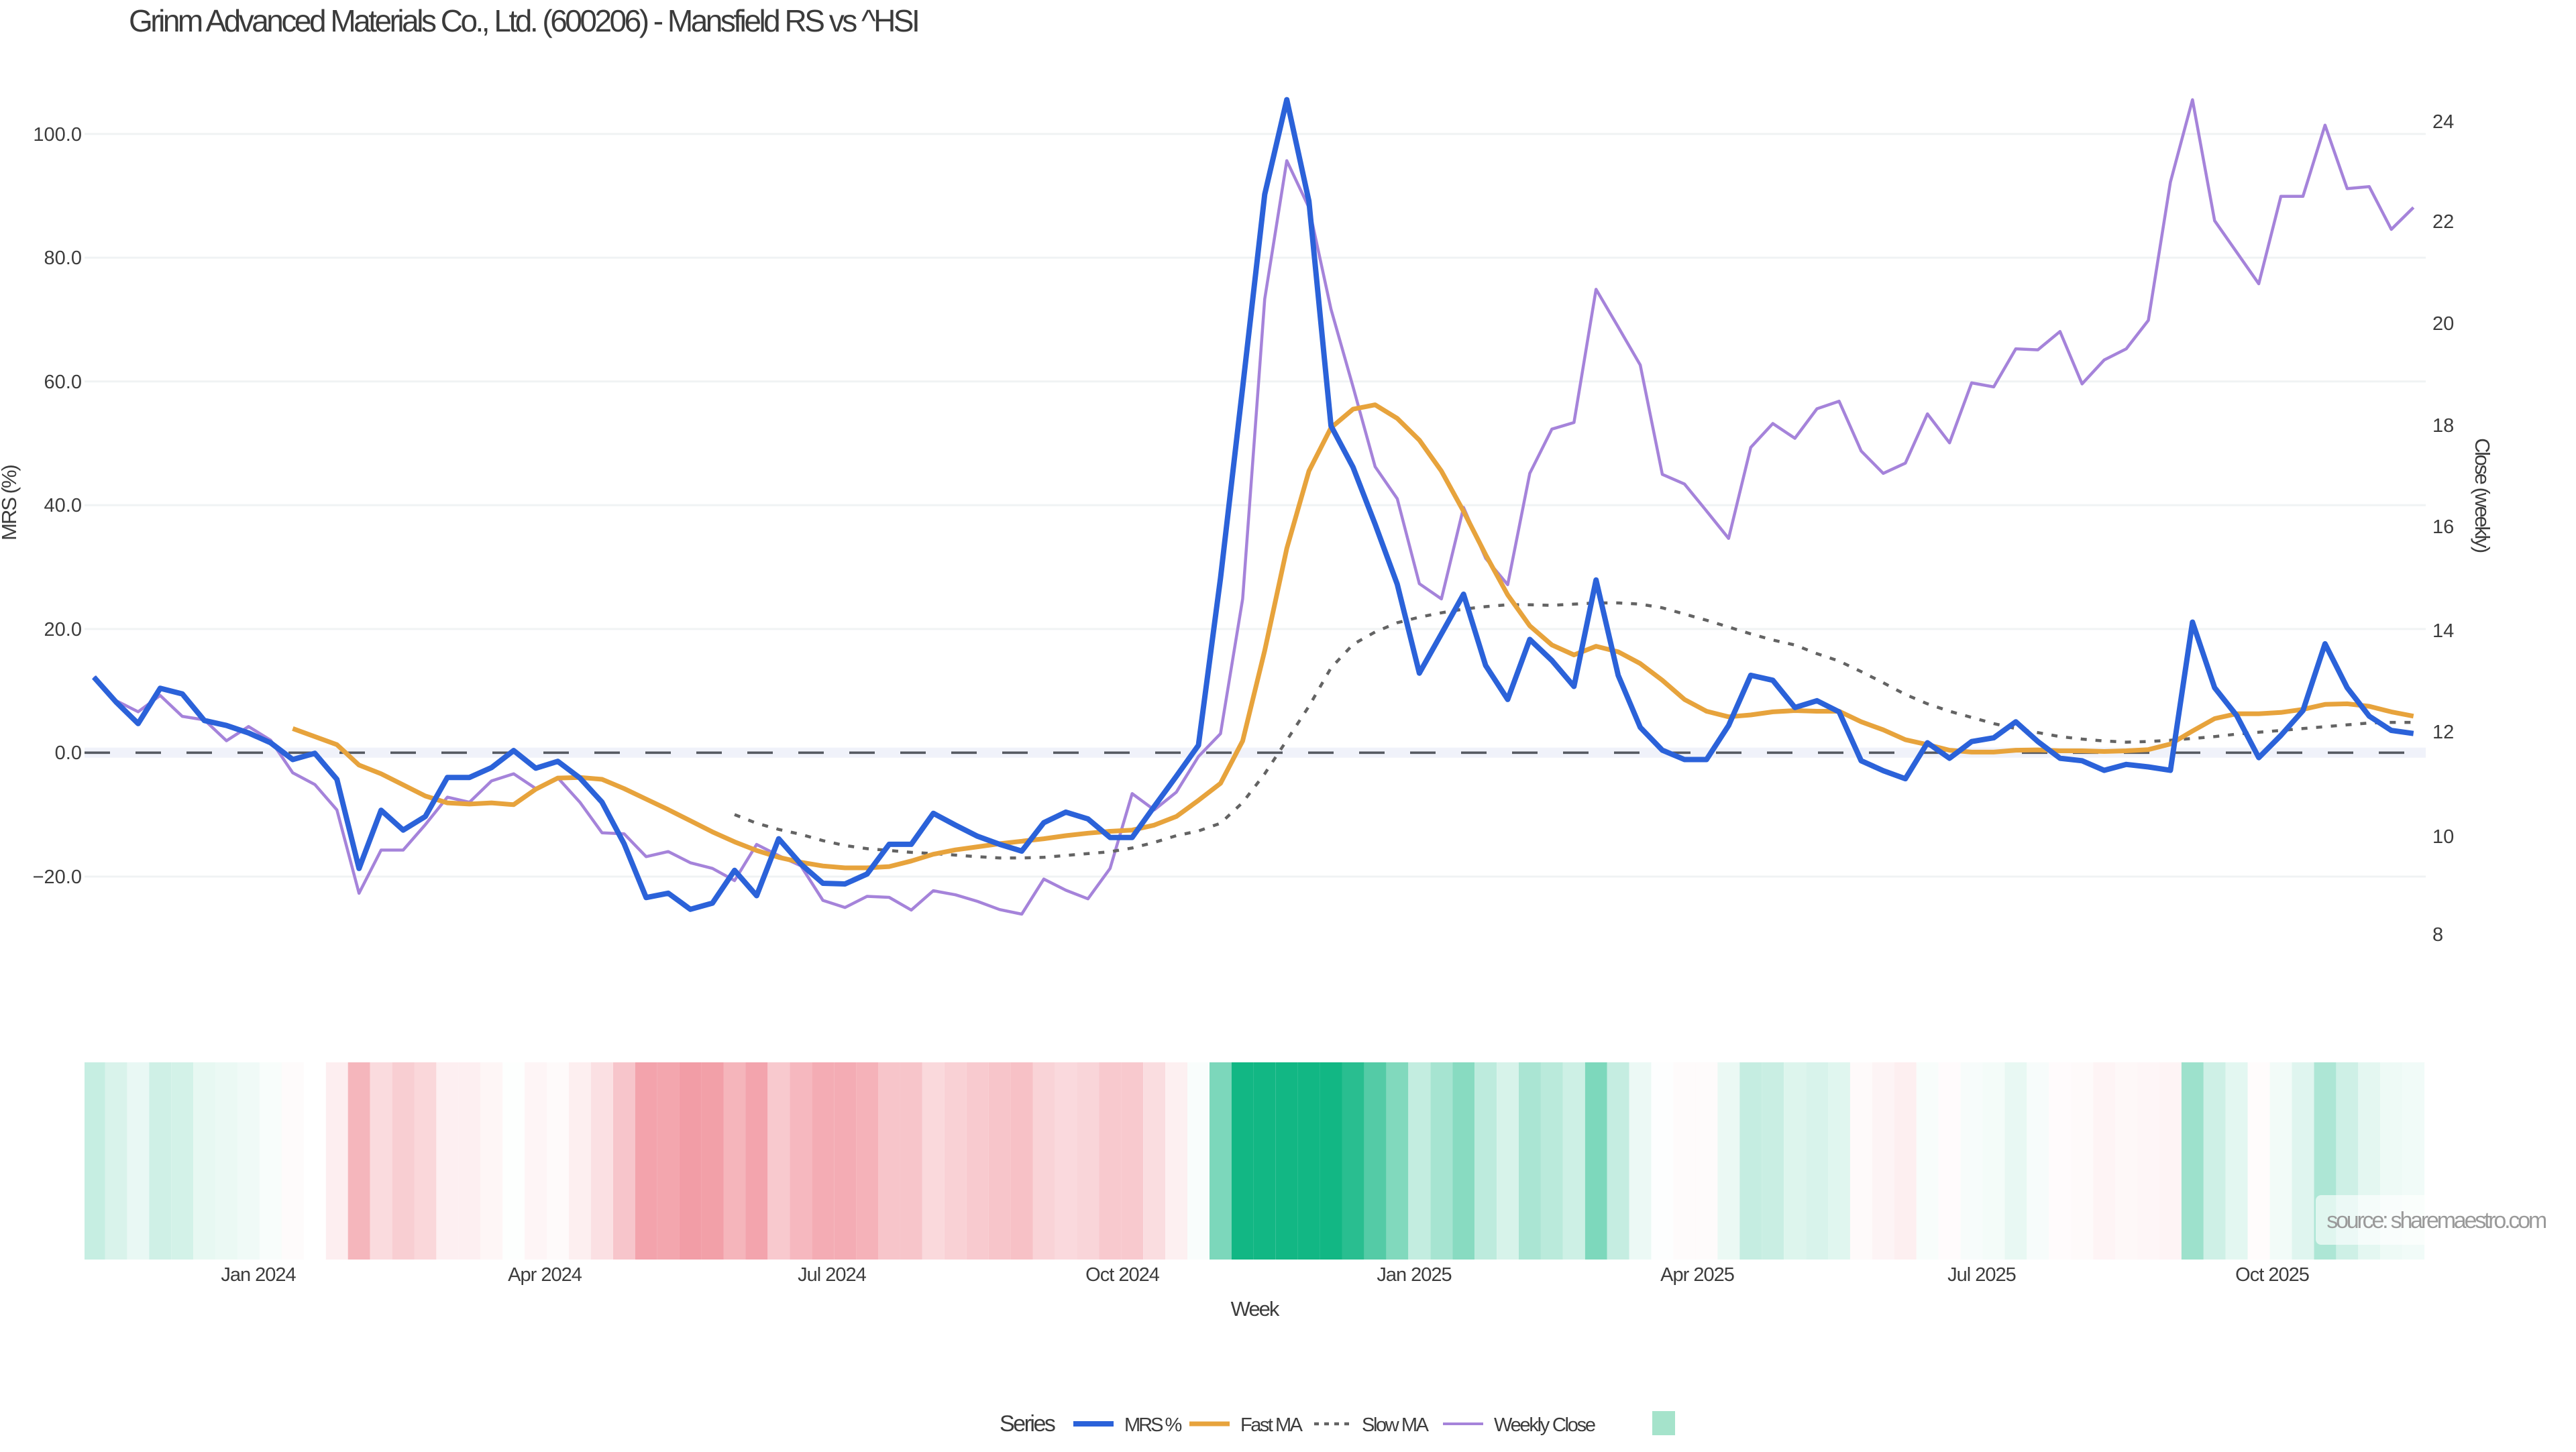  Describe the element at coordinates (2443, 324) in the screenshot. I see `svg-text: 20` at that location.